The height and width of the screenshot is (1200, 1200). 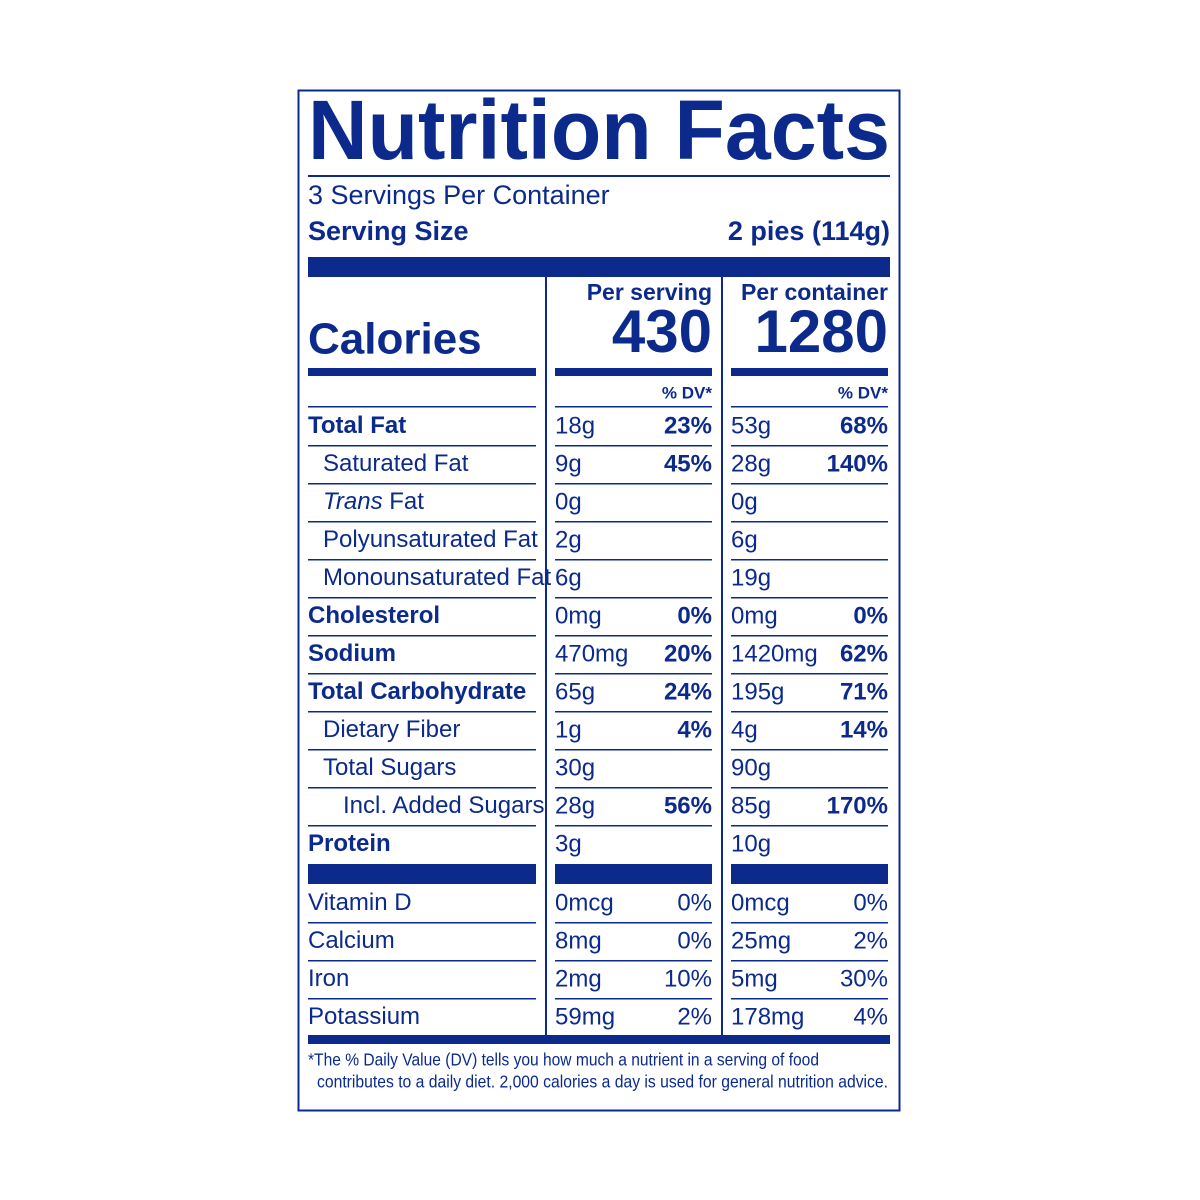 What do you see at coordinates (357, 425) in the screenshot?
I see `nutrient-name-text: Total Fat` at bounding box center [357, 425].